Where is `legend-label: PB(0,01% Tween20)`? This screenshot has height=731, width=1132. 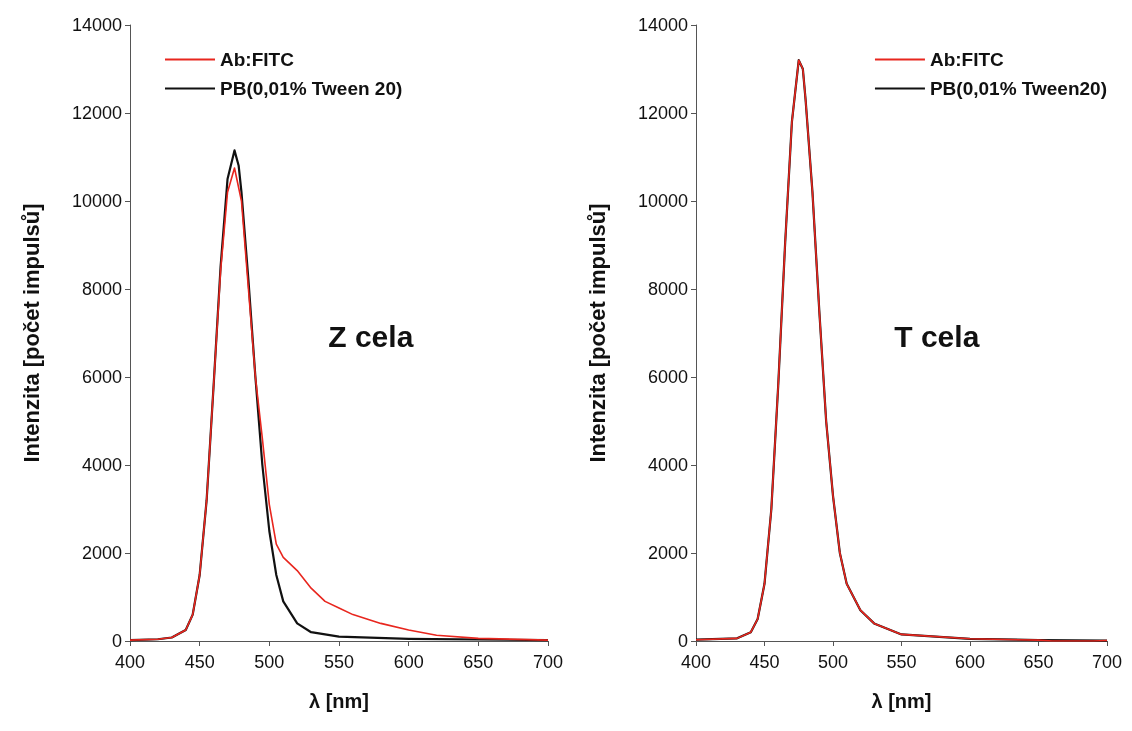 legend-label: PB(0,01% Tween20) is located at coordinates (1018, 88).